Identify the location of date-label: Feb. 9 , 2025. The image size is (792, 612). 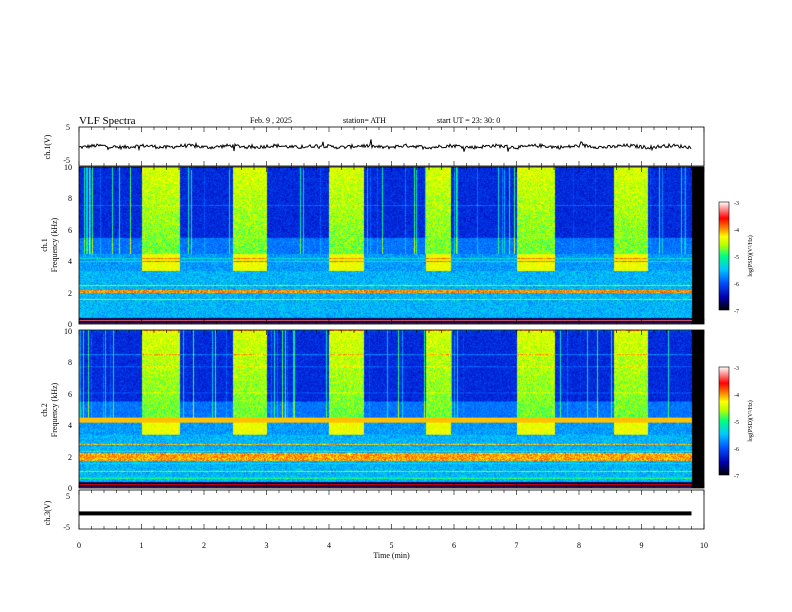
(271, 120).